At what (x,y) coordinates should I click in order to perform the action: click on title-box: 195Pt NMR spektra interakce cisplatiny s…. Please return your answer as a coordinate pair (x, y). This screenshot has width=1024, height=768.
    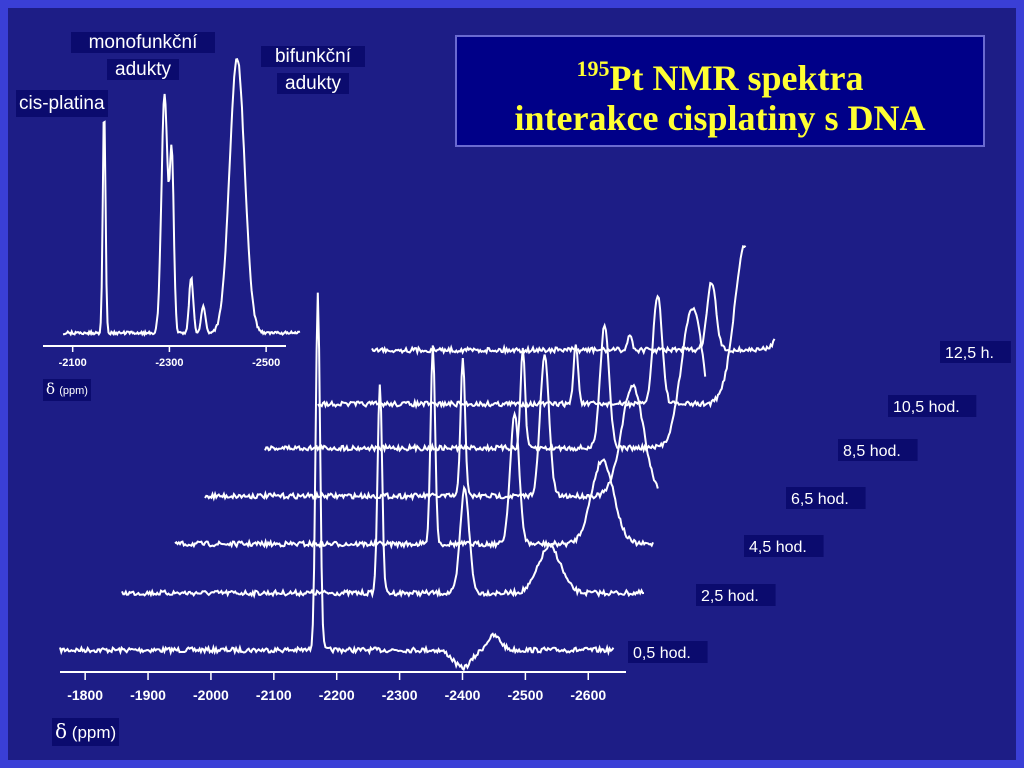
    Looking at the image, I should click on (720, 91).